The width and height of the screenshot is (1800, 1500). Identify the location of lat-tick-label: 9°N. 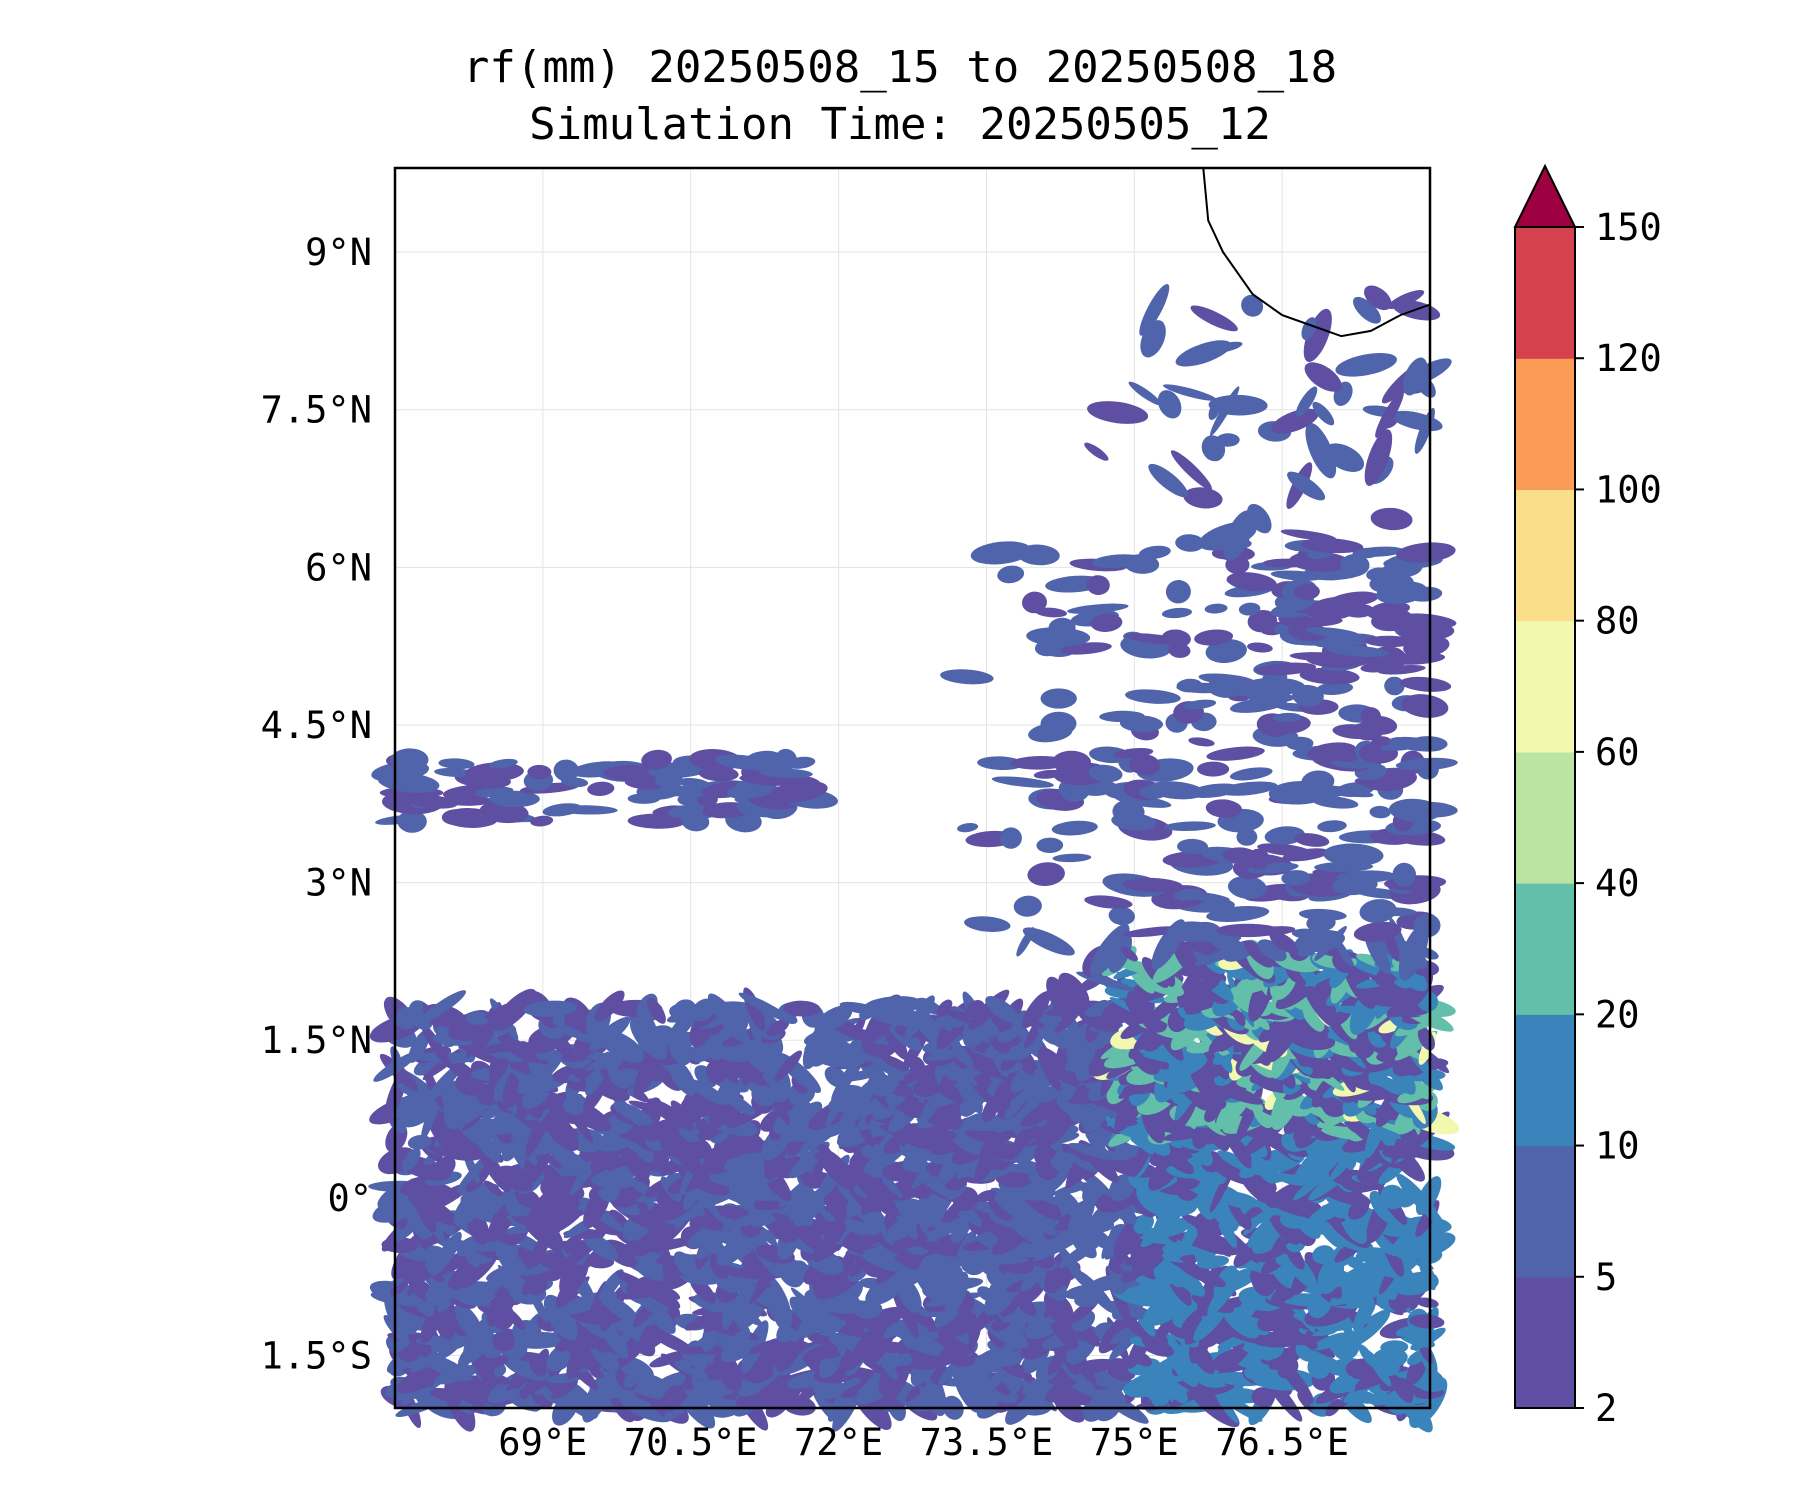
(338, 252).